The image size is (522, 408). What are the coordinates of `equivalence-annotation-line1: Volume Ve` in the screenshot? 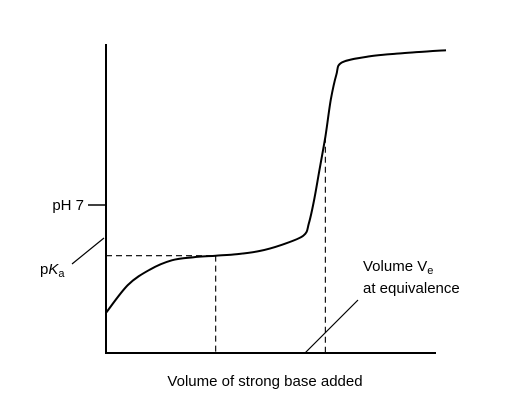 It's located at (398, 267).